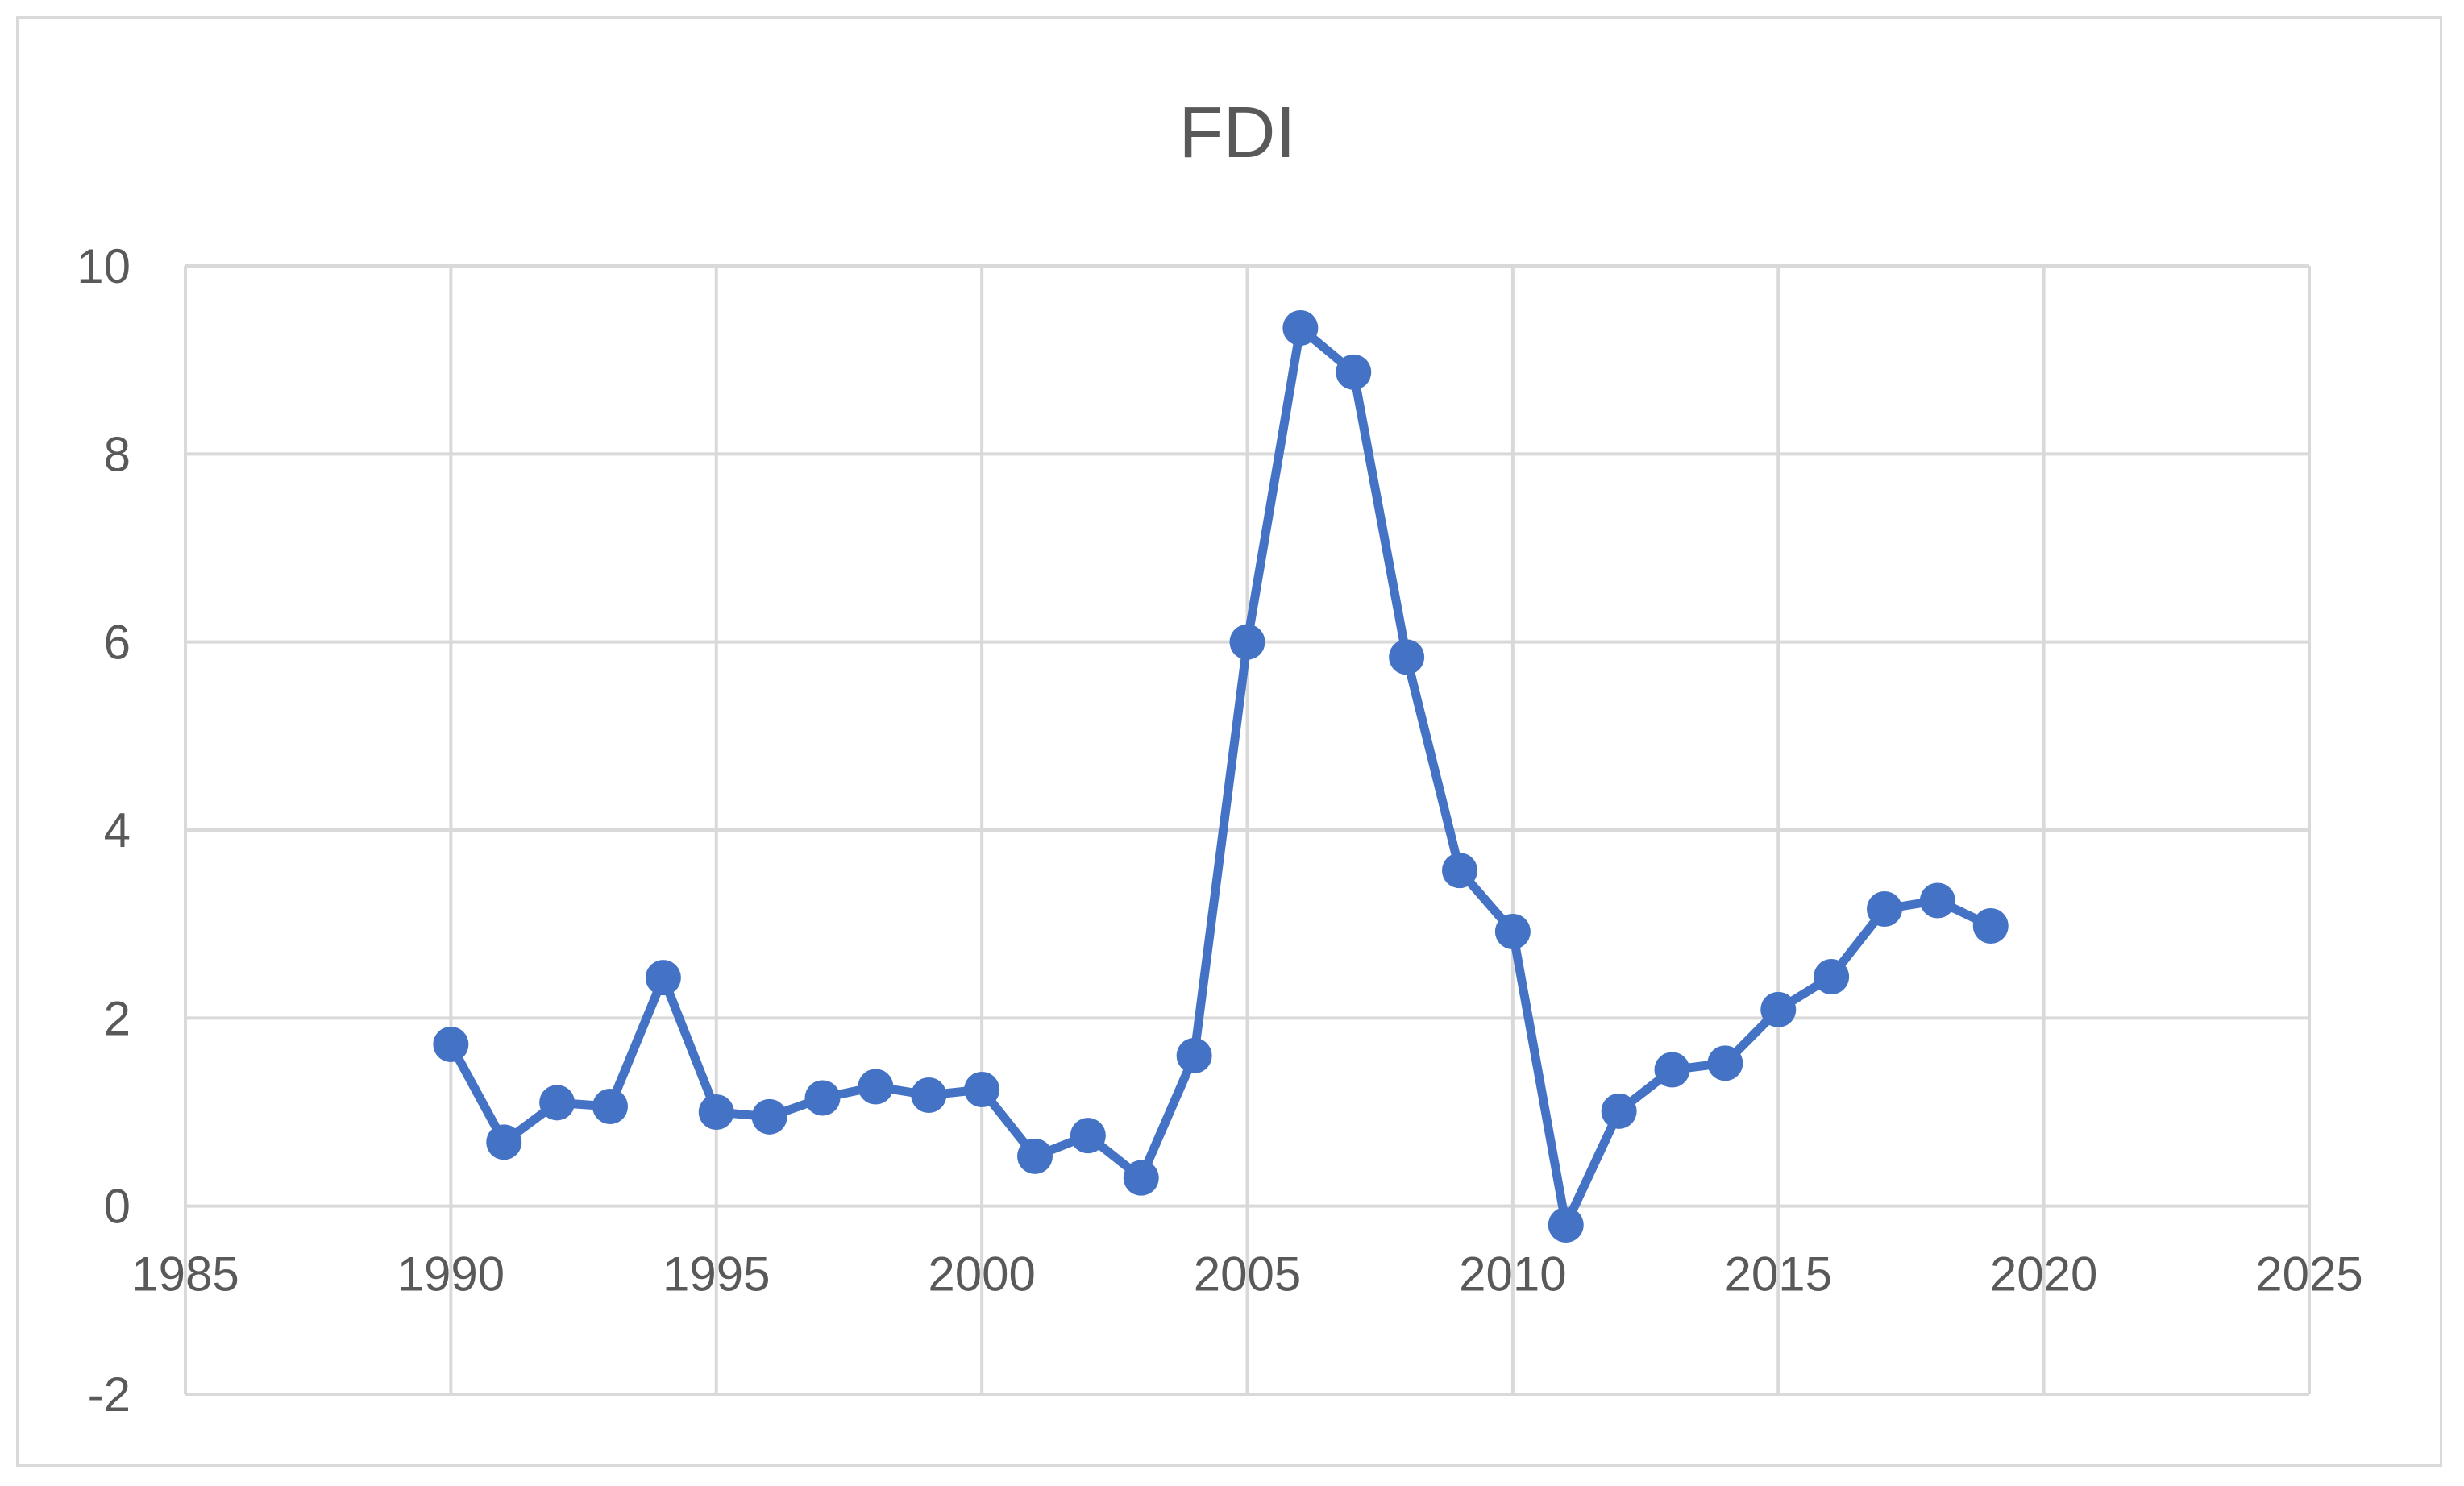  Describe the element at coordinates (1247, 642) in the screenshot. I see `data-point-2005` at that location.